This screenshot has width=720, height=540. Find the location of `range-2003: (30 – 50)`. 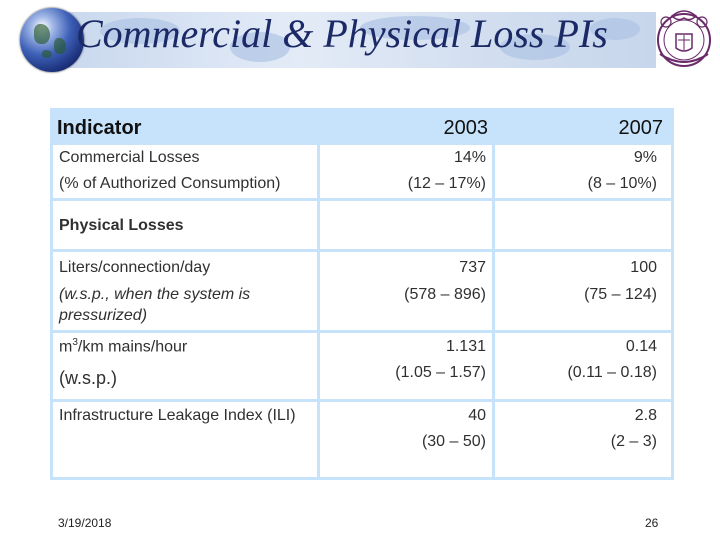

range-2003: (30 – 50) is located at coordinates (453, 441).